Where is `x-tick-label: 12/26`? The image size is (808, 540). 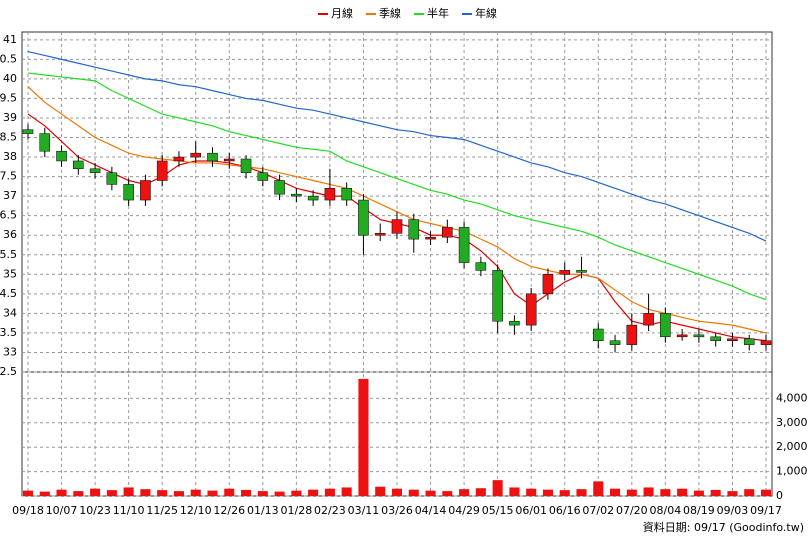 x-tick-label: 12/26 is located at coordinates (229, 510).